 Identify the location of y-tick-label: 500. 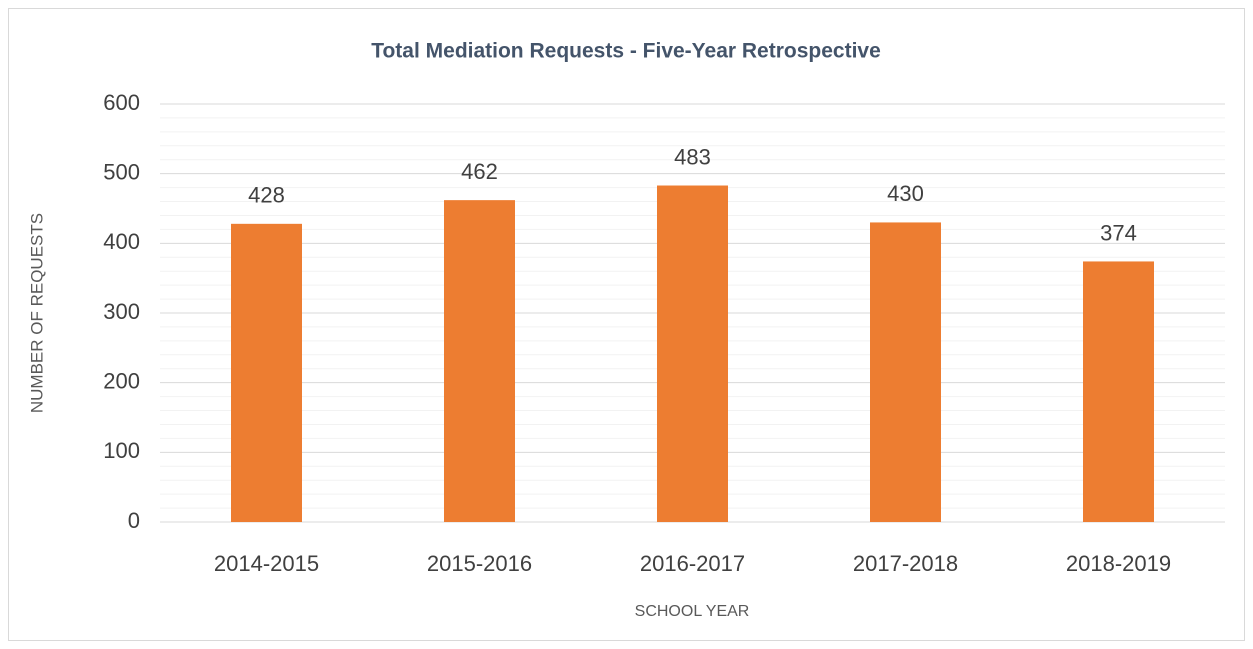
(121, 171).